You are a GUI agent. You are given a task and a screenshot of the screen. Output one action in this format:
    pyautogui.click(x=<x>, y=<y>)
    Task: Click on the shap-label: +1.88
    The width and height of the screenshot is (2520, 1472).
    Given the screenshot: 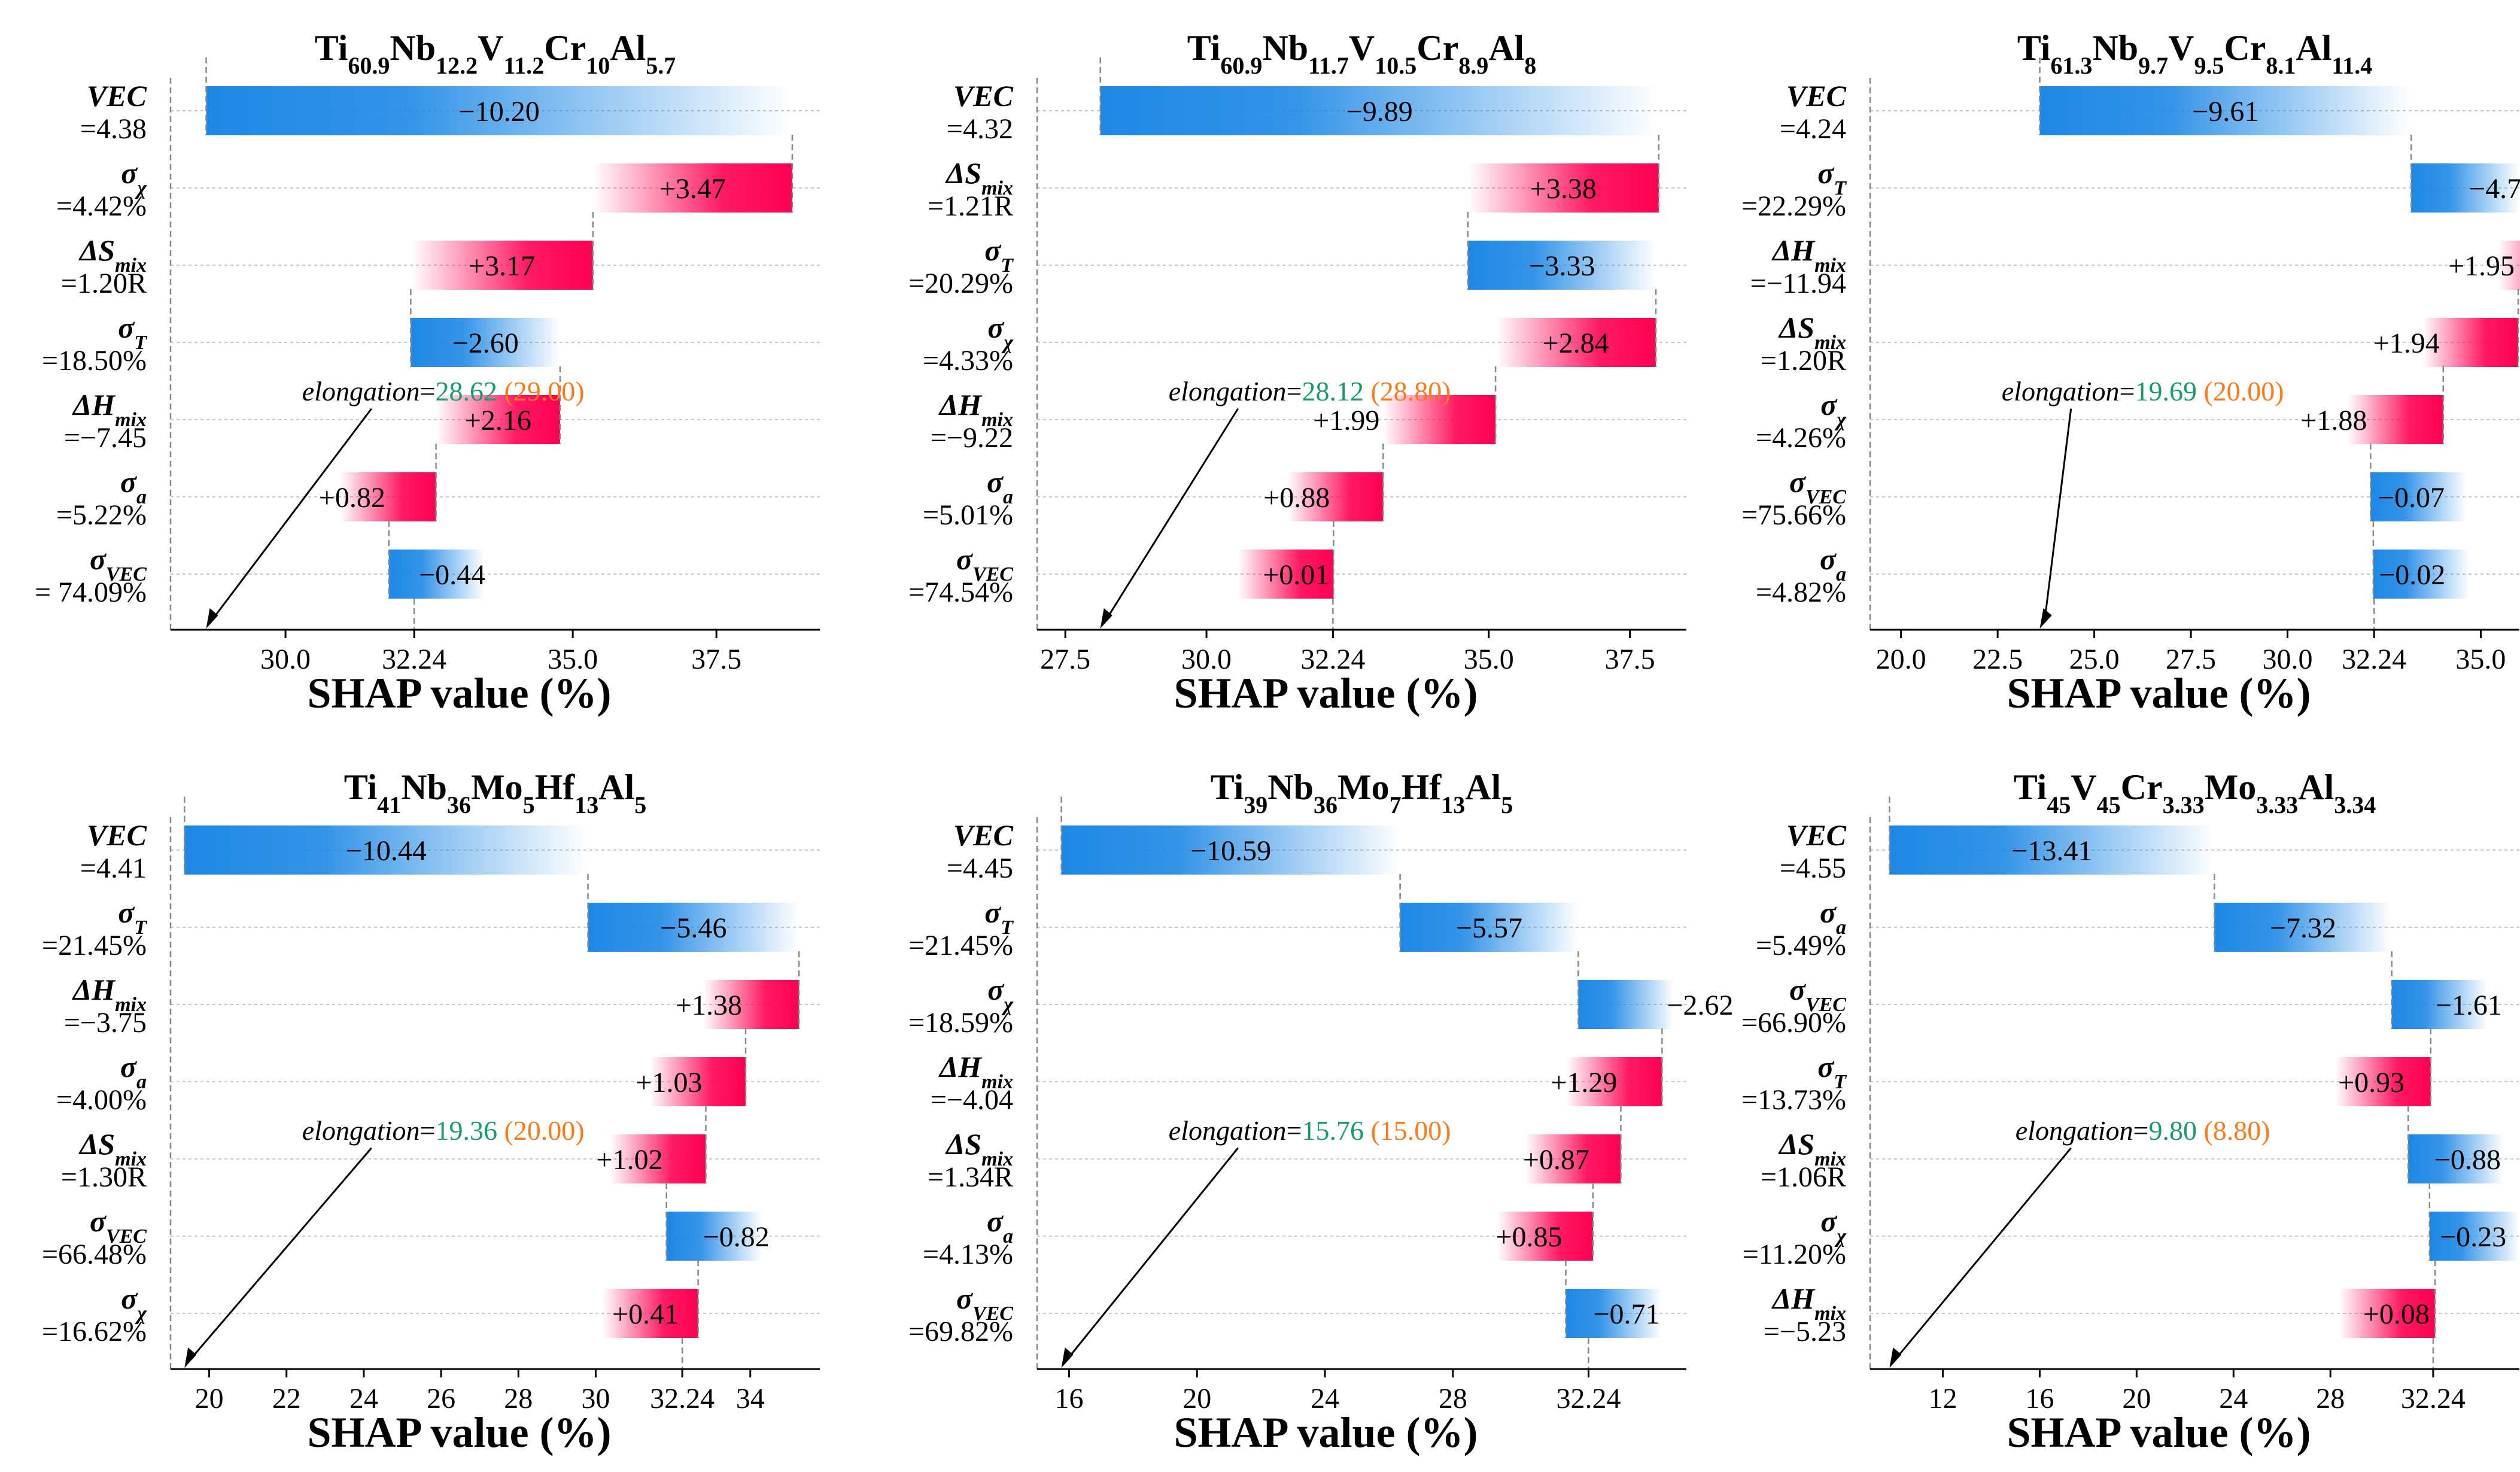 What is the action you would take?
    pyautogui.click(x=2334, y=420)
    